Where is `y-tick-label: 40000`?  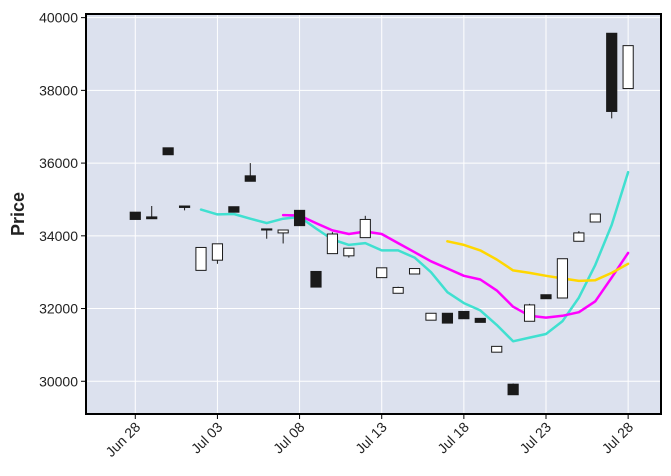 y-tick-label: 40000 is located at coordinates (58, 18).